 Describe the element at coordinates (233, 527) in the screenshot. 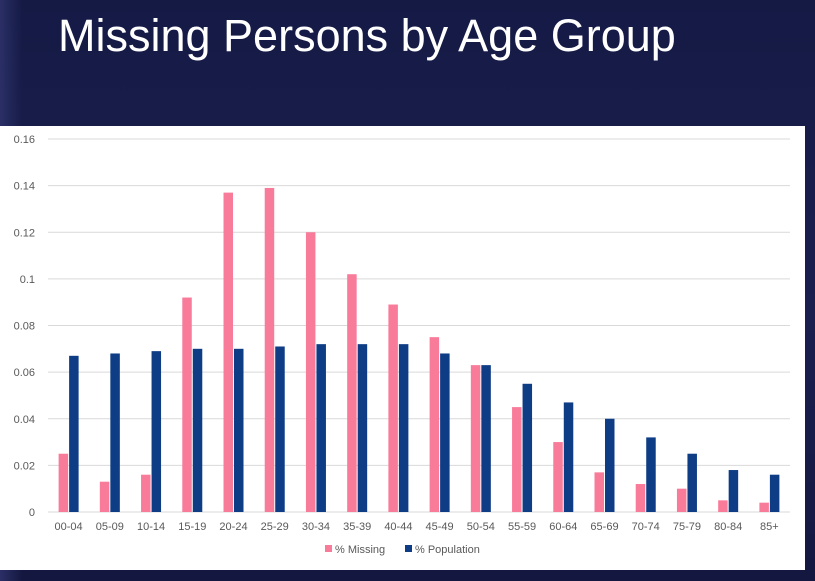

I see `x-tick-label: 20-24` at that location.